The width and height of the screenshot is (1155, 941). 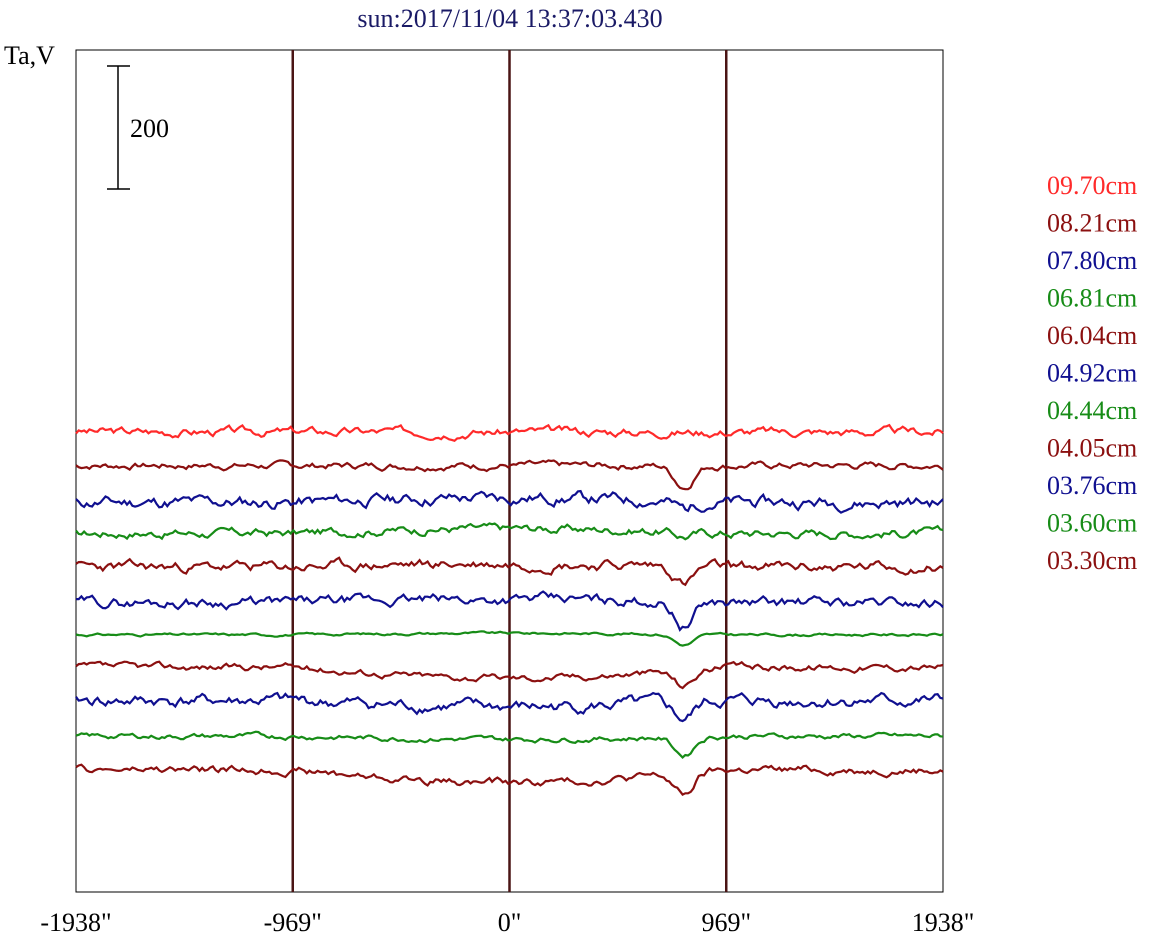 What do you see at coordinates (1092, 410) in the screenshot?
I see `legend-item: 04.44cm` at bounding box center [1092, 410].